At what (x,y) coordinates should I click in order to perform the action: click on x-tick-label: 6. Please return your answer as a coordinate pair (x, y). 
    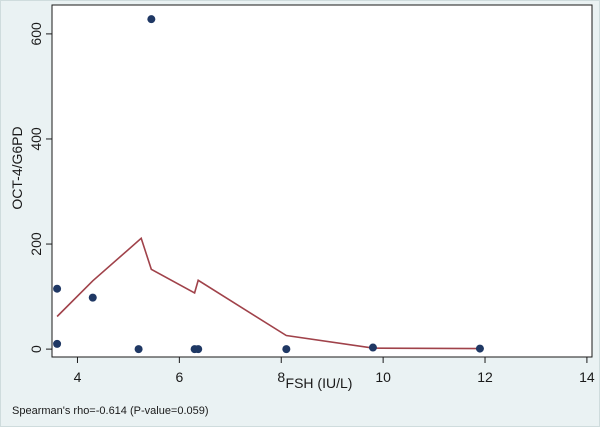
    Looking at the image, I should click on (179, 377).